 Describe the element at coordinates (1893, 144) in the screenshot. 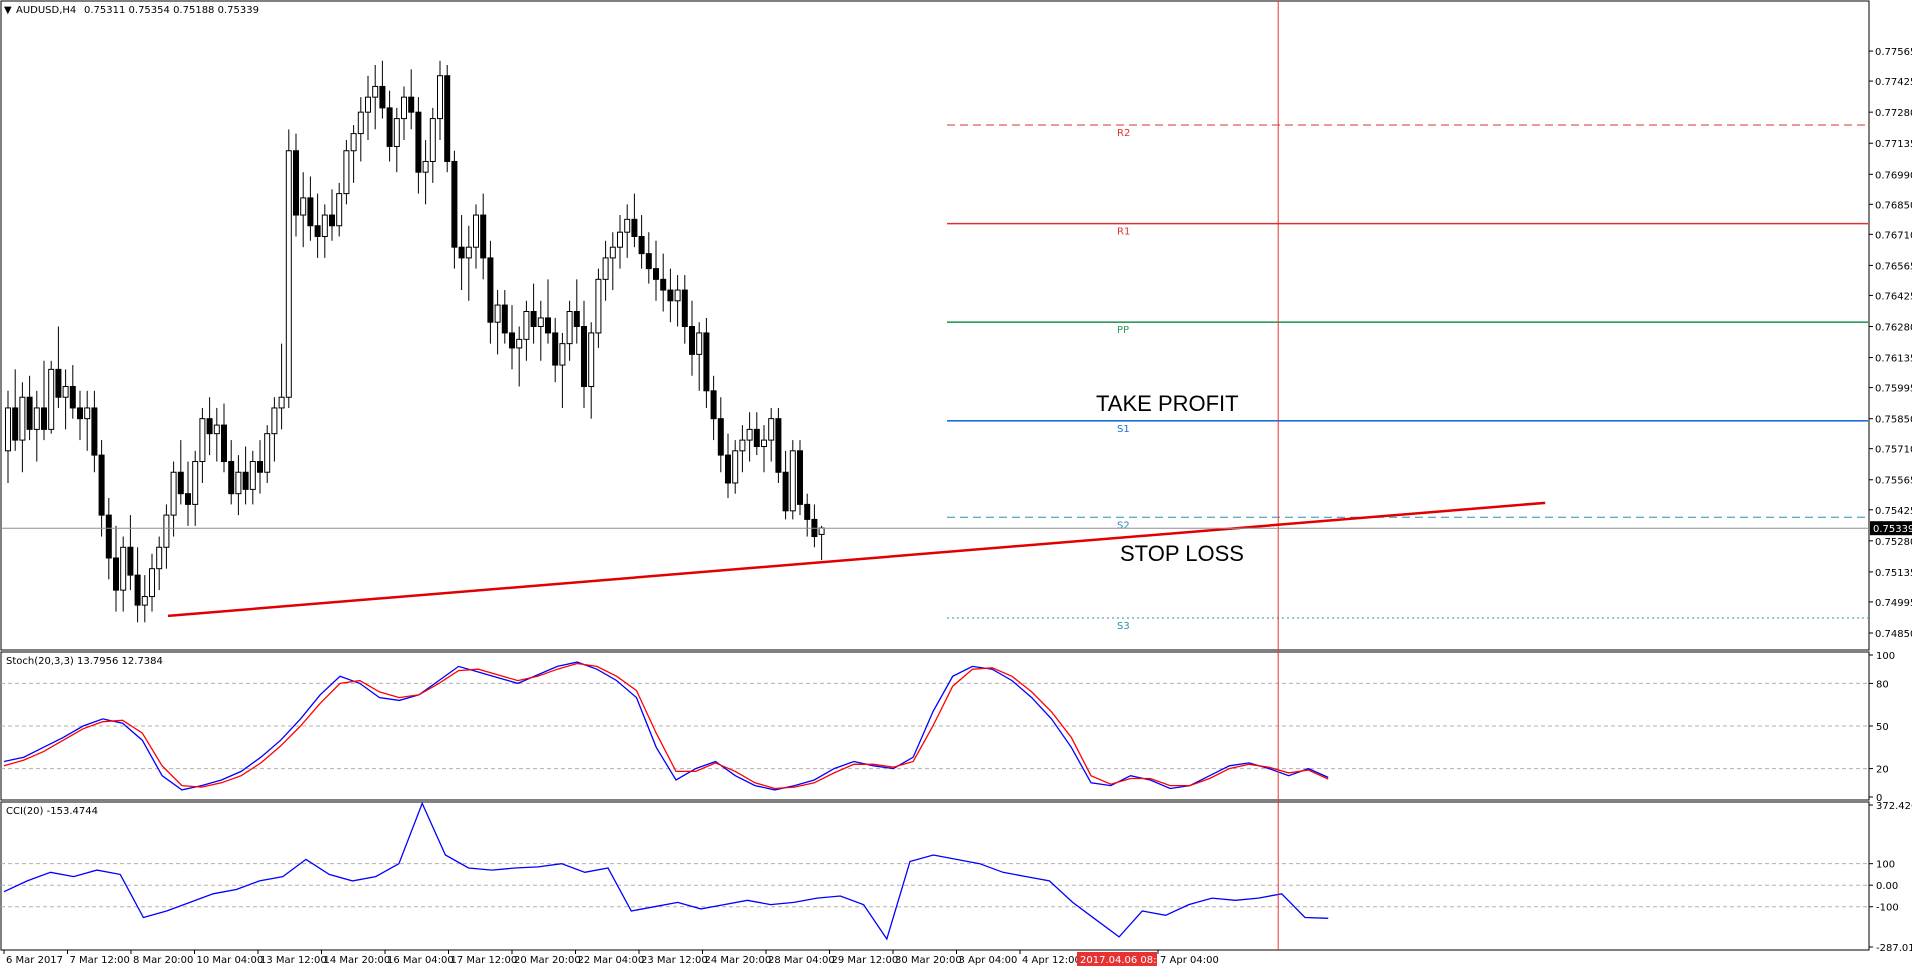

I see `price-axis-label: 0.77135` at that location.